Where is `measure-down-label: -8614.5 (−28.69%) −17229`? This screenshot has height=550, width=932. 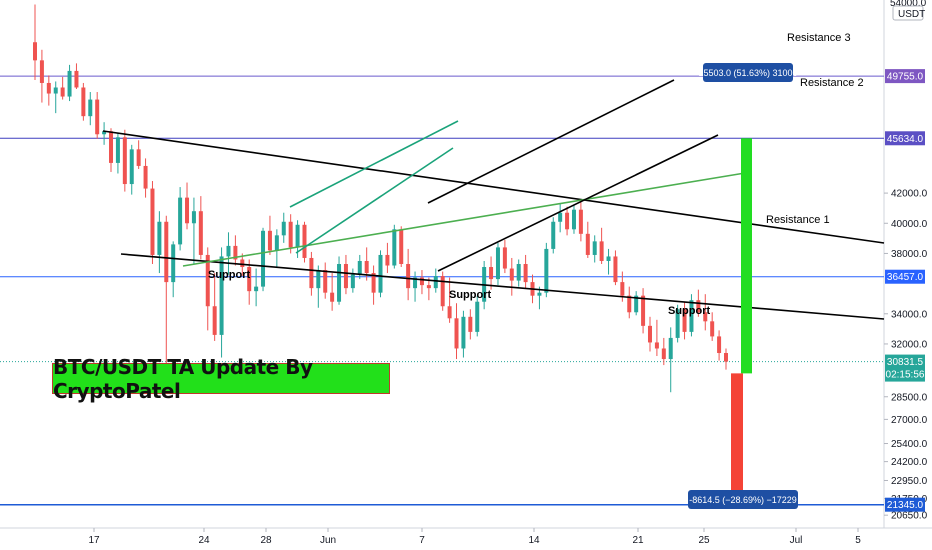 measure-down-label: -8614.5 (−28.69%) −17229 is located at coordinates (743, 500).